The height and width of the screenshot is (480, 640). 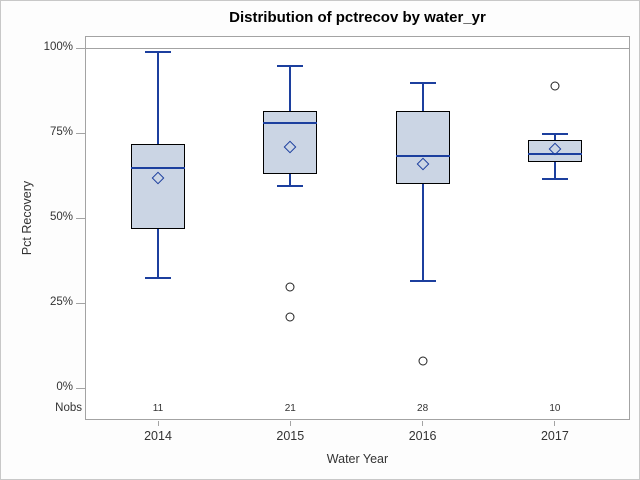 What do you see at coordinates (290, 436) in the screenshot?
I see `x-tick-label: 2015` at bounding box center [290, 436].